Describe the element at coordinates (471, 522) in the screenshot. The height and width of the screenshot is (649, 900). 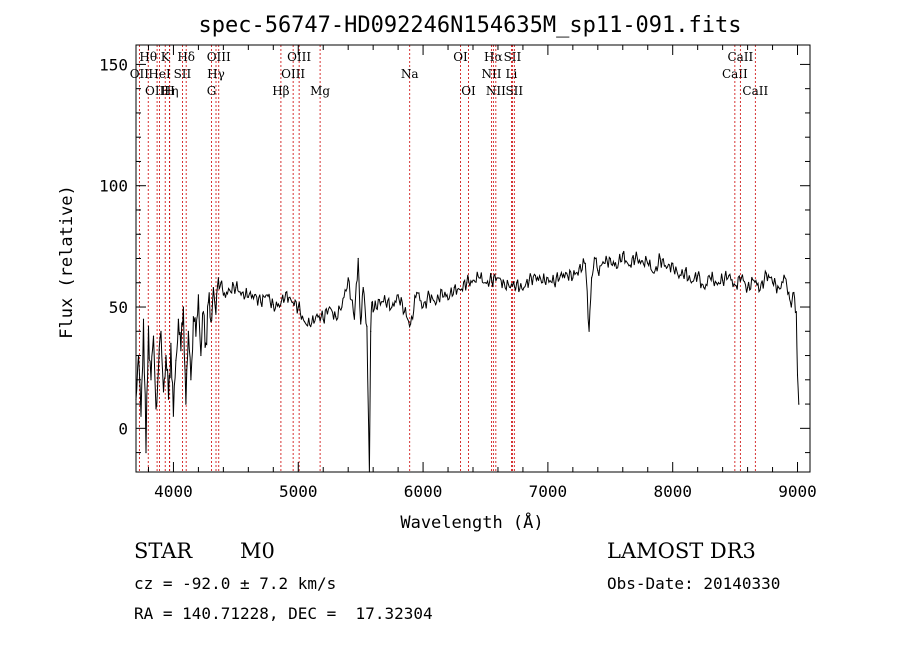
I see `x-axis-label: Wavelength (Å)` at that location.